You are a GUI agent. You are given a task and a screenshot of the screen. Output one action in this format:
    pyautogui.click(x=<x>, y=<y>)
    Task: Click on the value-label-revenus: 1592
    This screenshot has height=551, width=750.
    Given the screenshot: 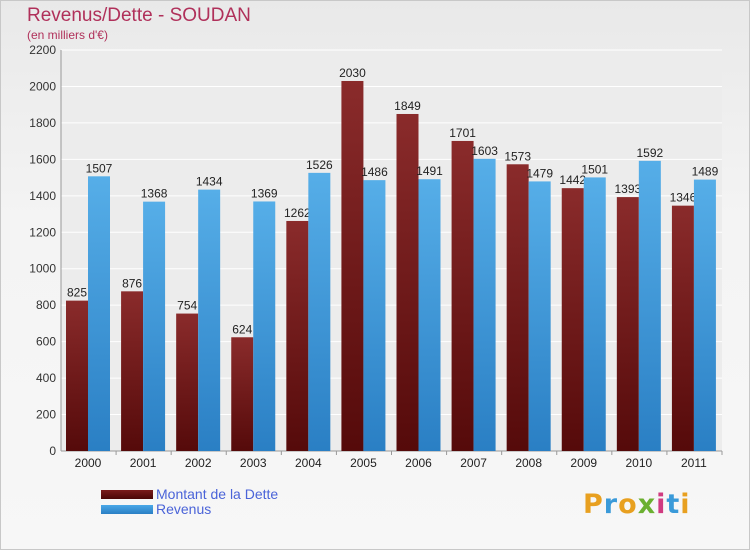 What is the action you would take?
    pyautogui.click(x=649, y=153)
    